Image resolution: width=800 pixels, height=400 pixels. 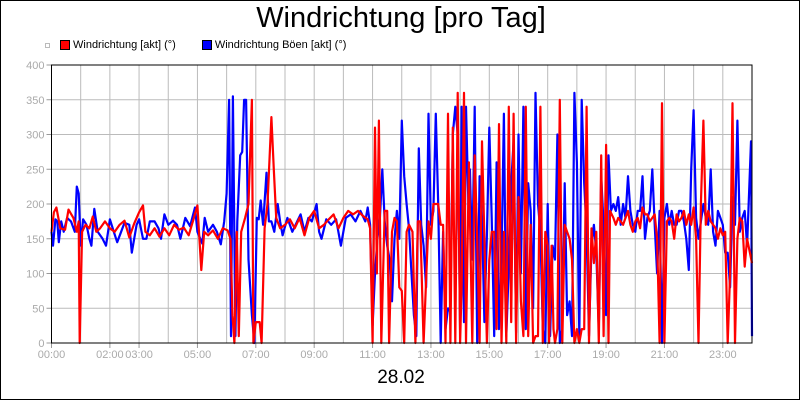 I want to click on legend-label: Windrichtung Böen [akt] (°), so click(x=280, y=45).